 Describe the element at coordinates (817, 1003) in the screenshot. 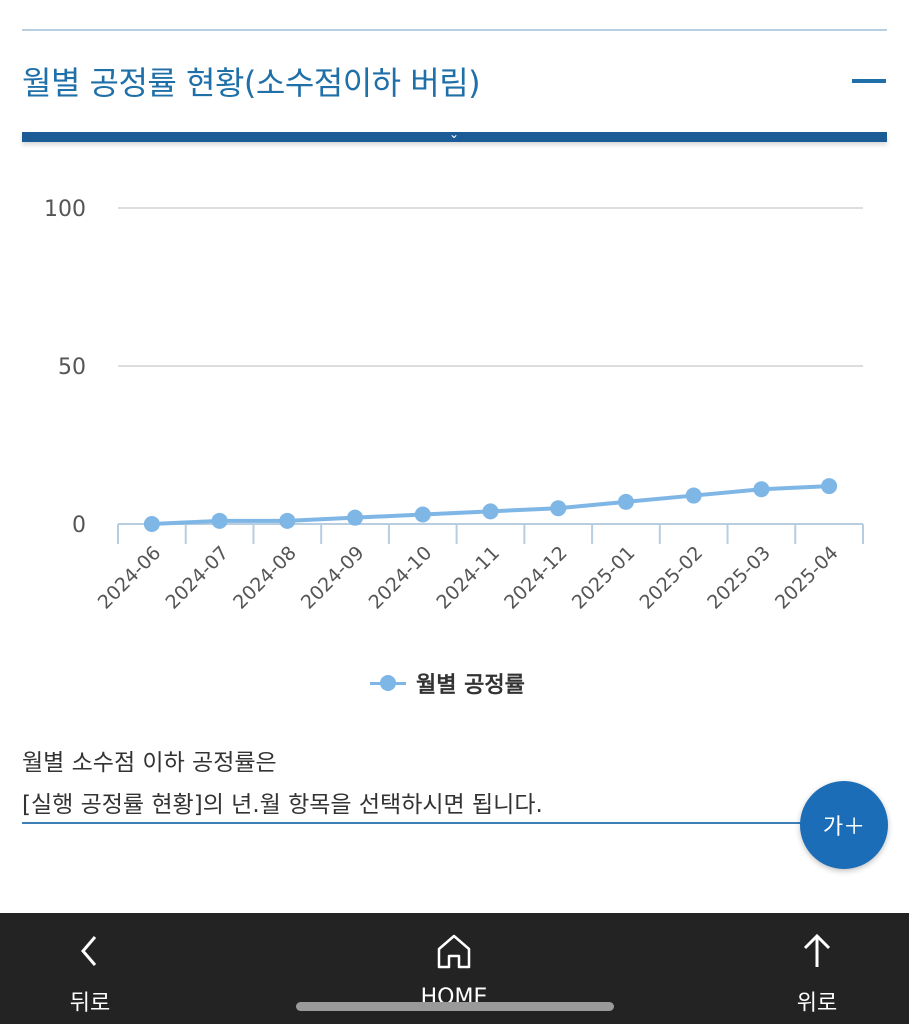

I see `up-label: 위로` at that location.